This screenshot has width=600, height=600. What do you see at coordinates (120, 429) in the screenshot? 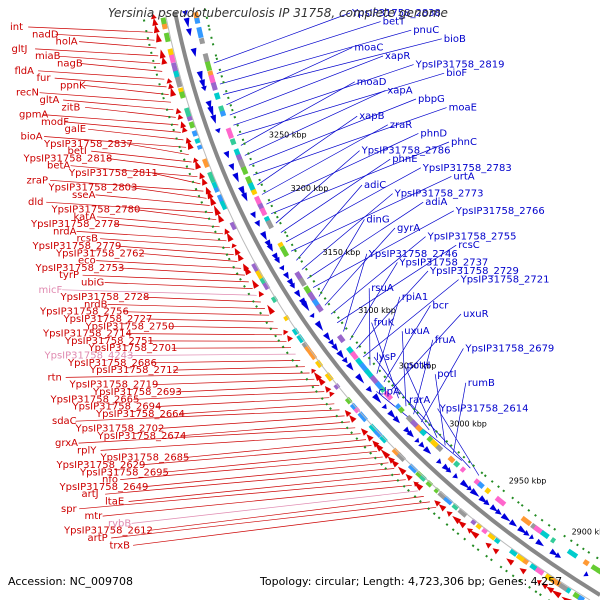
I see `gene-label-left: YpsIP31758_2702` at bounding box center [120, 429].